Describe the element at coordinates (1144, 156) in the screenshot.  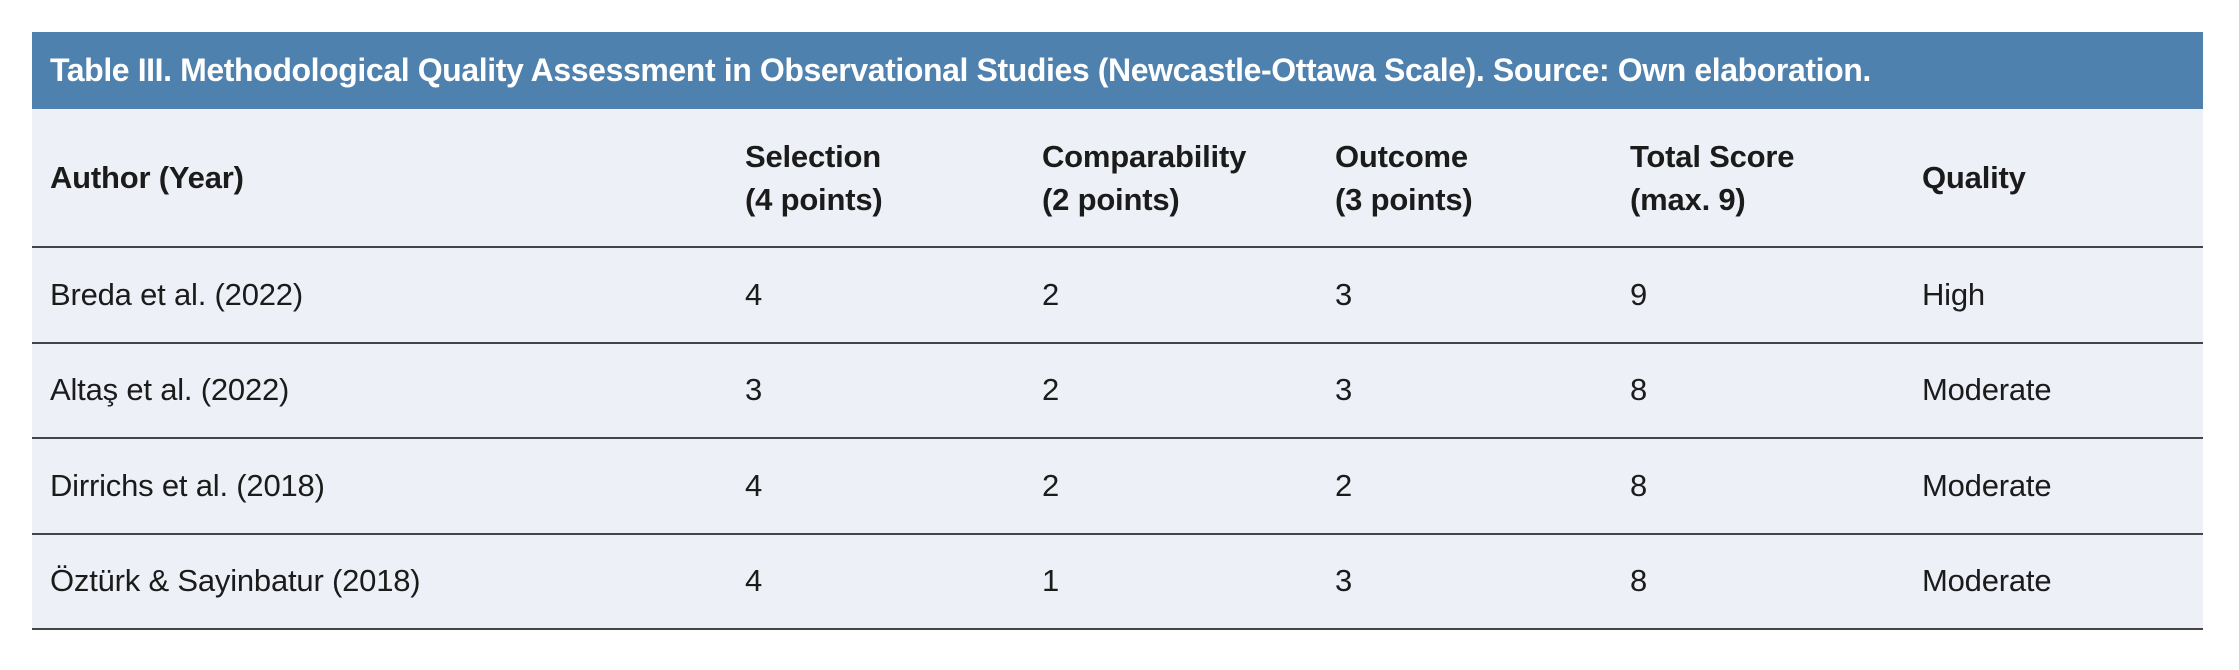
I see `column-header-comparability-line1: Comparability` at that location.